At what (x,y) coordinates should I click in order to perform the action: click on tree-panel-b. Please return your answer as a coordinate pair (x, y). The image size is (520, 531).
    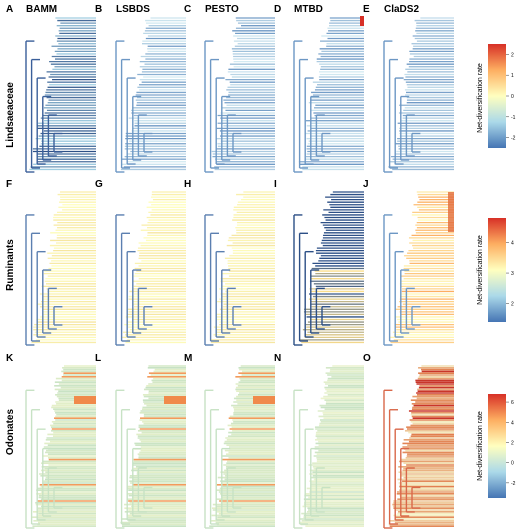
    Looking at the image, I should click on (150, 95).